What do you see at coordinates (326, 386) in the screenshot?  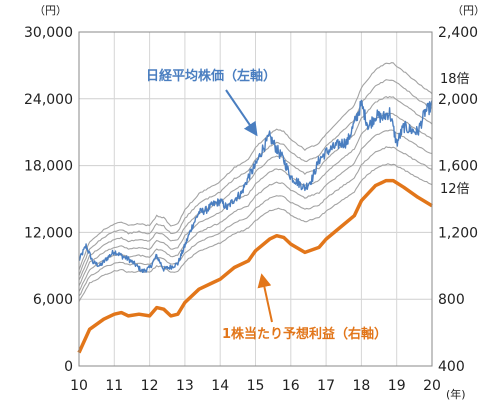 I see `x-tick-label: 17` at bounding box center [326, 386].